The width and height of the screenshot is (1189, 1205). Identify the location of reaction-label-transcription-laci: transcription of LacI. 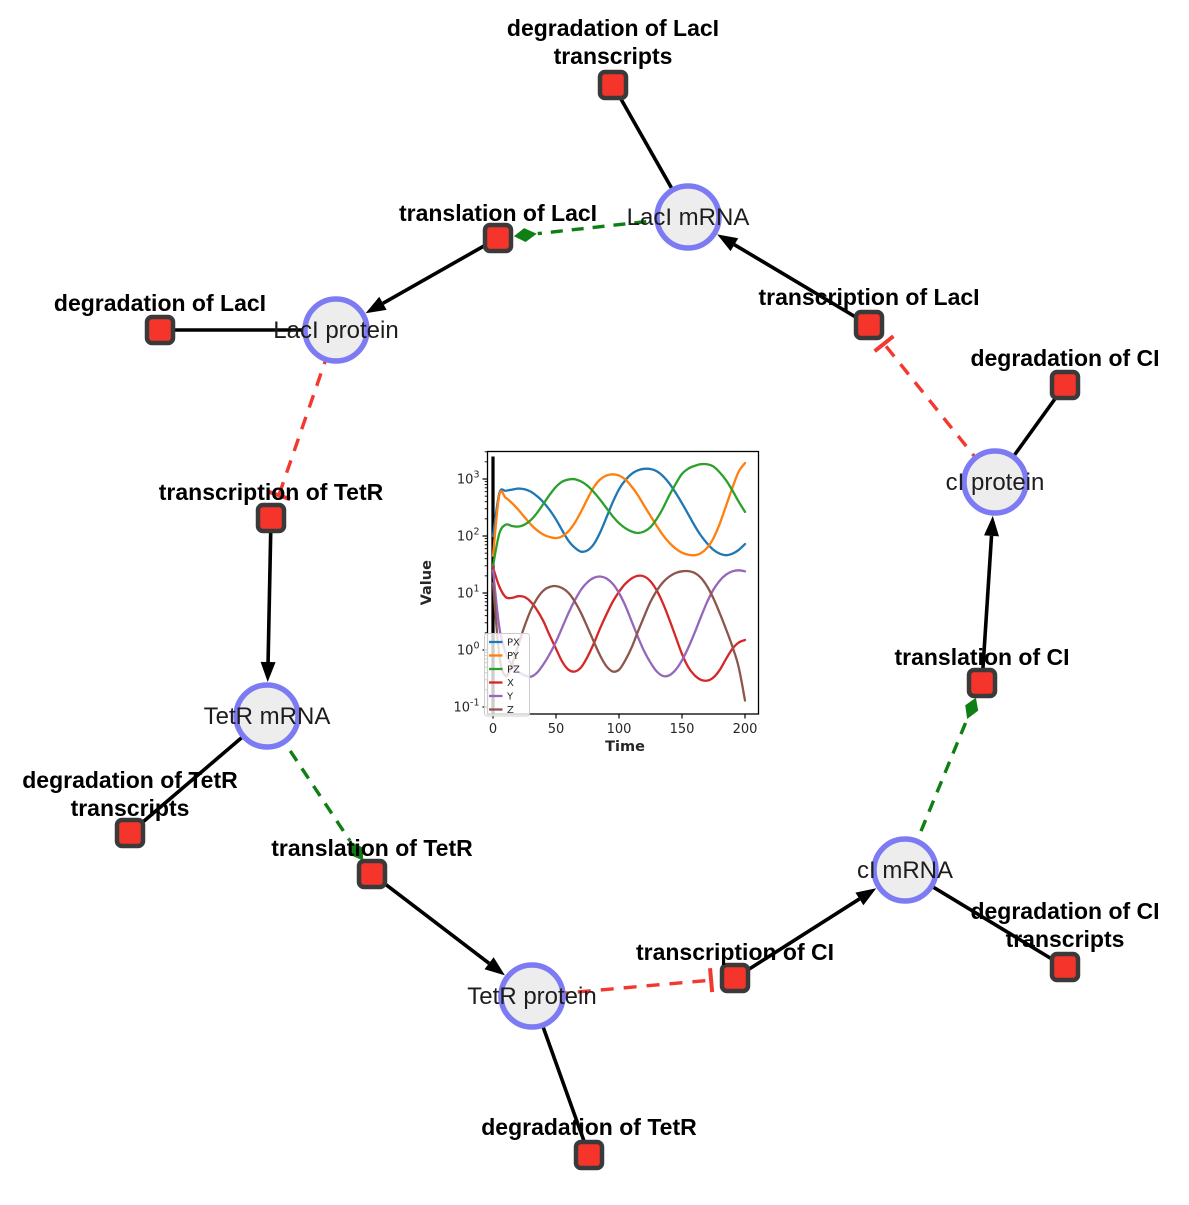
(868, 297).